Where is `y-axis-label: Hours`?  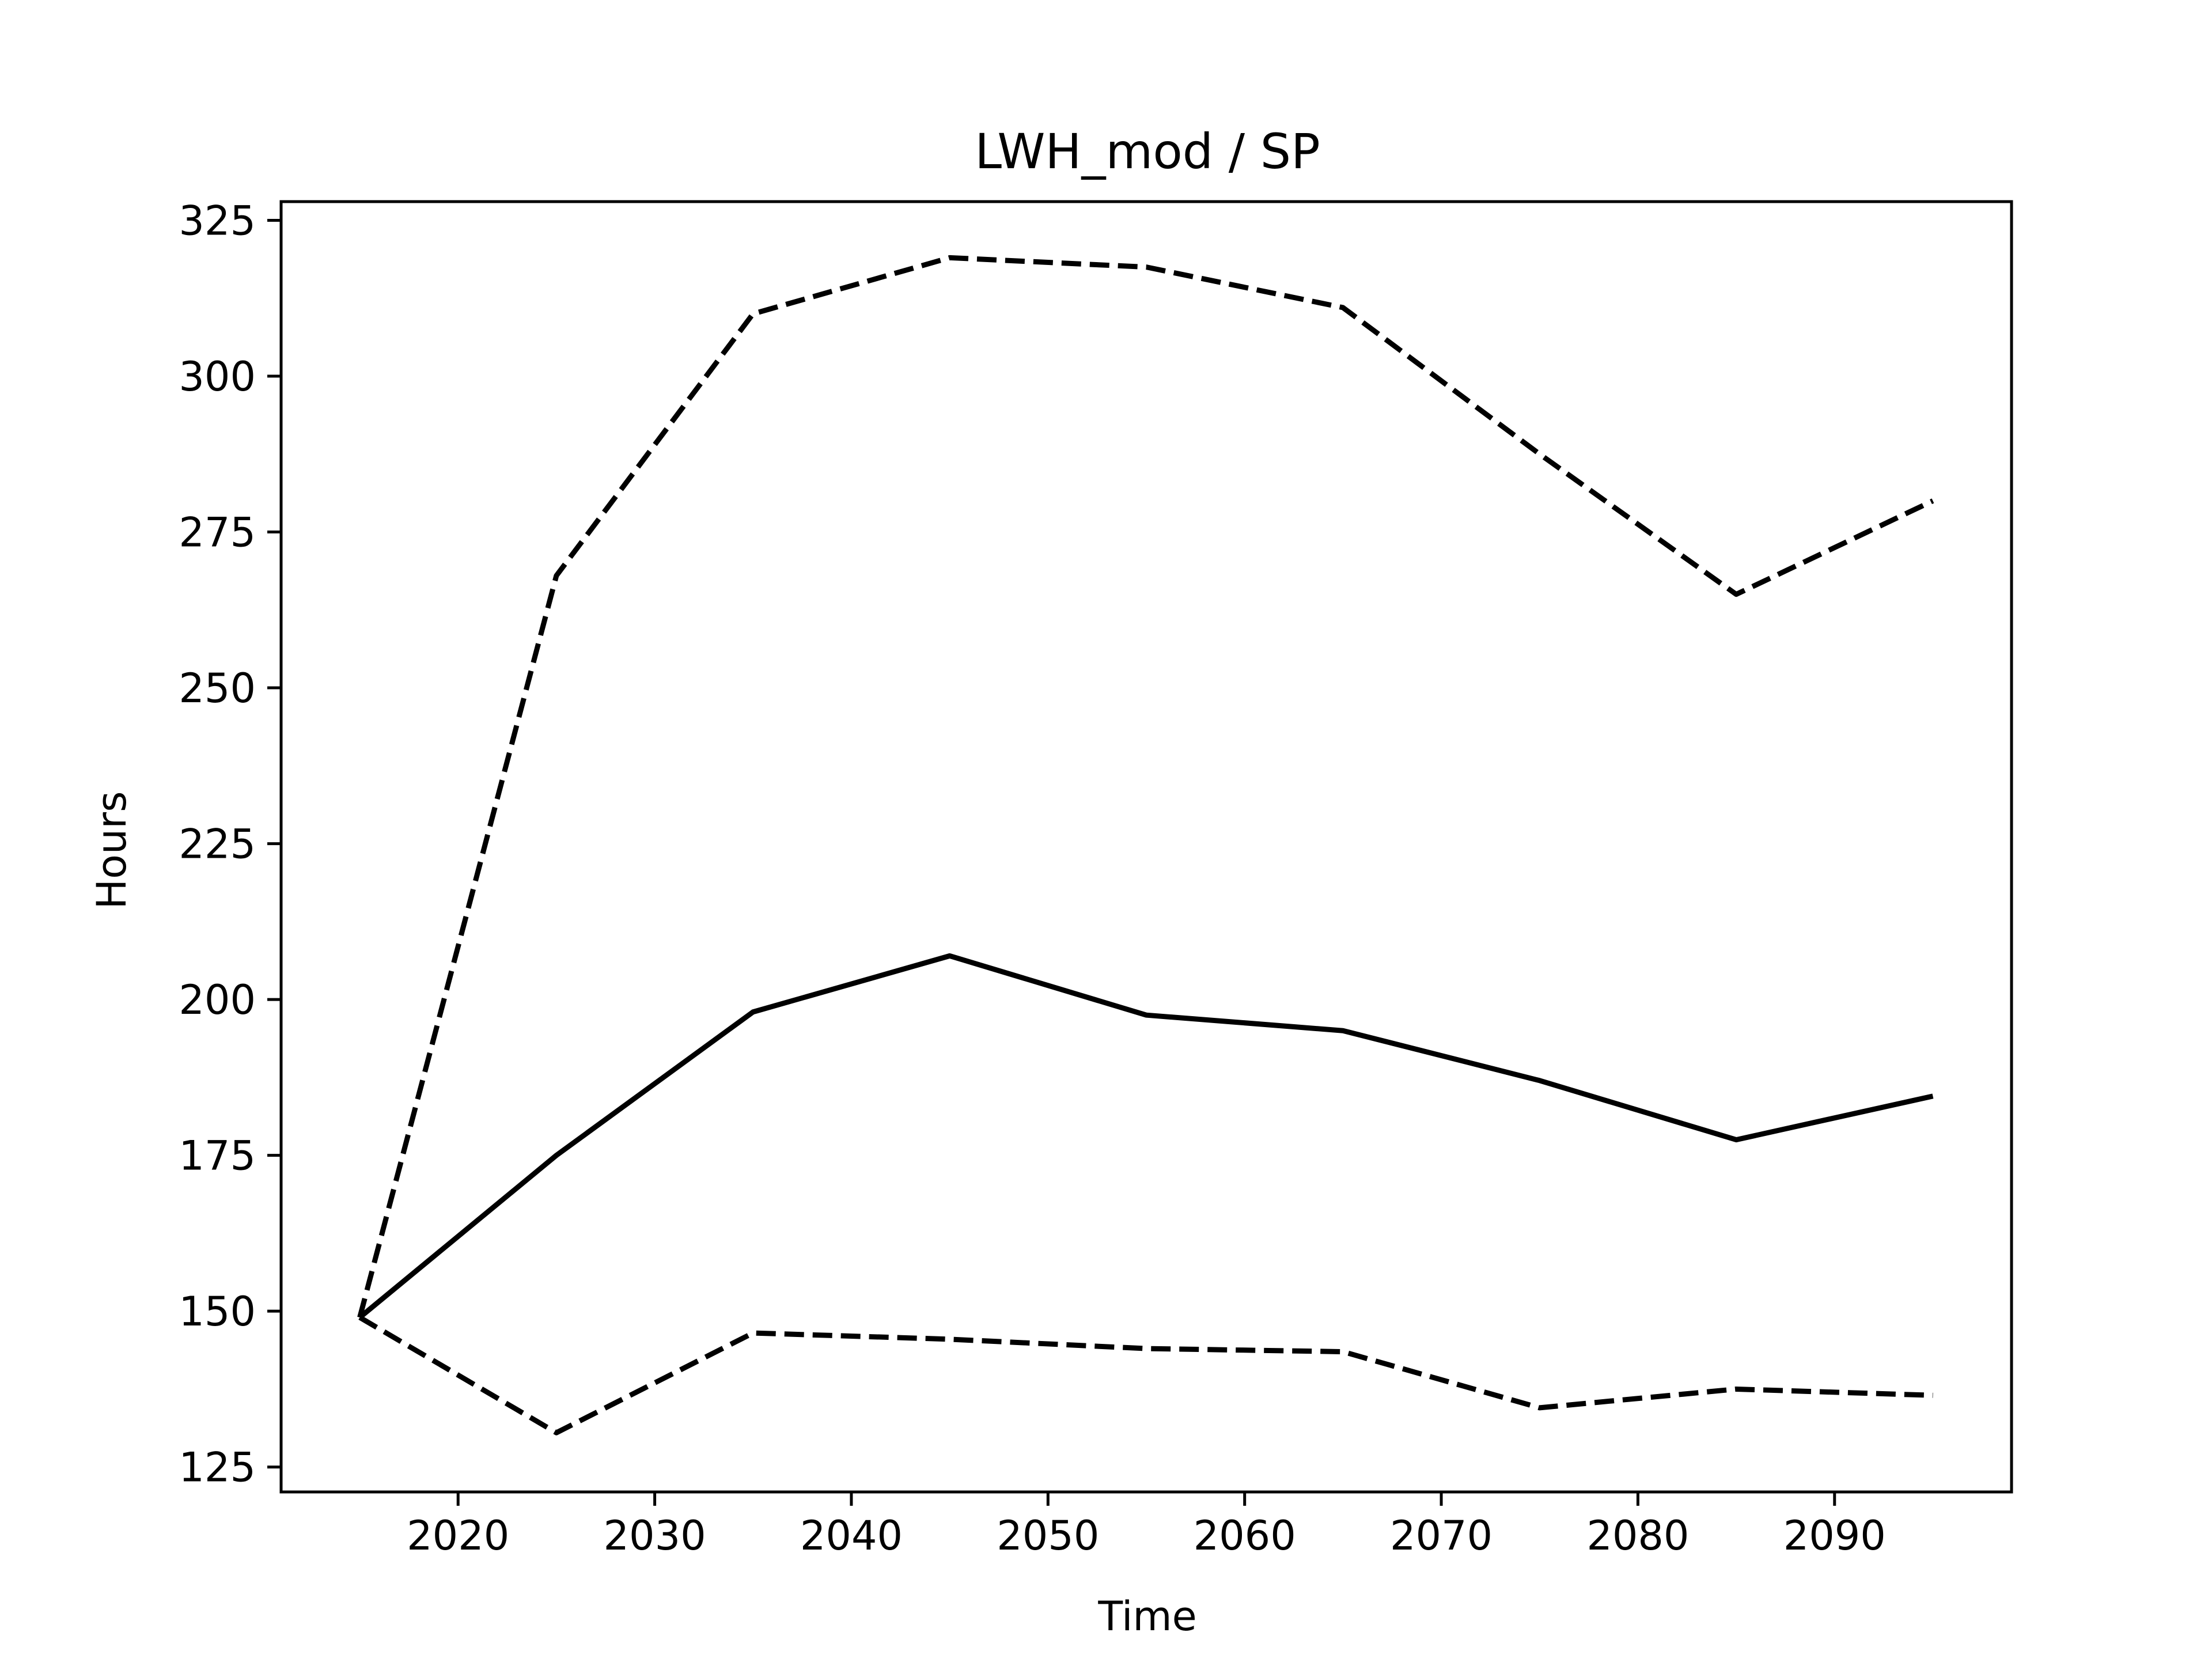 y-axis-label: Hours is located at coordinates (111, 850).